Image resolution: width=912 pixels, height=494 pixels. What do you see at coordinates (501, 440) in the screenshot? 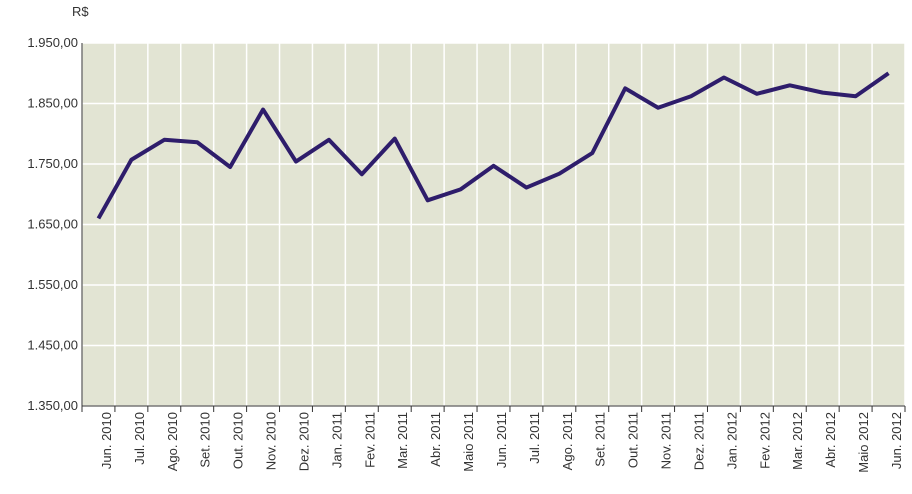
I see `x-tick-label: Jun. 2011` at bounding box center [501, 440].